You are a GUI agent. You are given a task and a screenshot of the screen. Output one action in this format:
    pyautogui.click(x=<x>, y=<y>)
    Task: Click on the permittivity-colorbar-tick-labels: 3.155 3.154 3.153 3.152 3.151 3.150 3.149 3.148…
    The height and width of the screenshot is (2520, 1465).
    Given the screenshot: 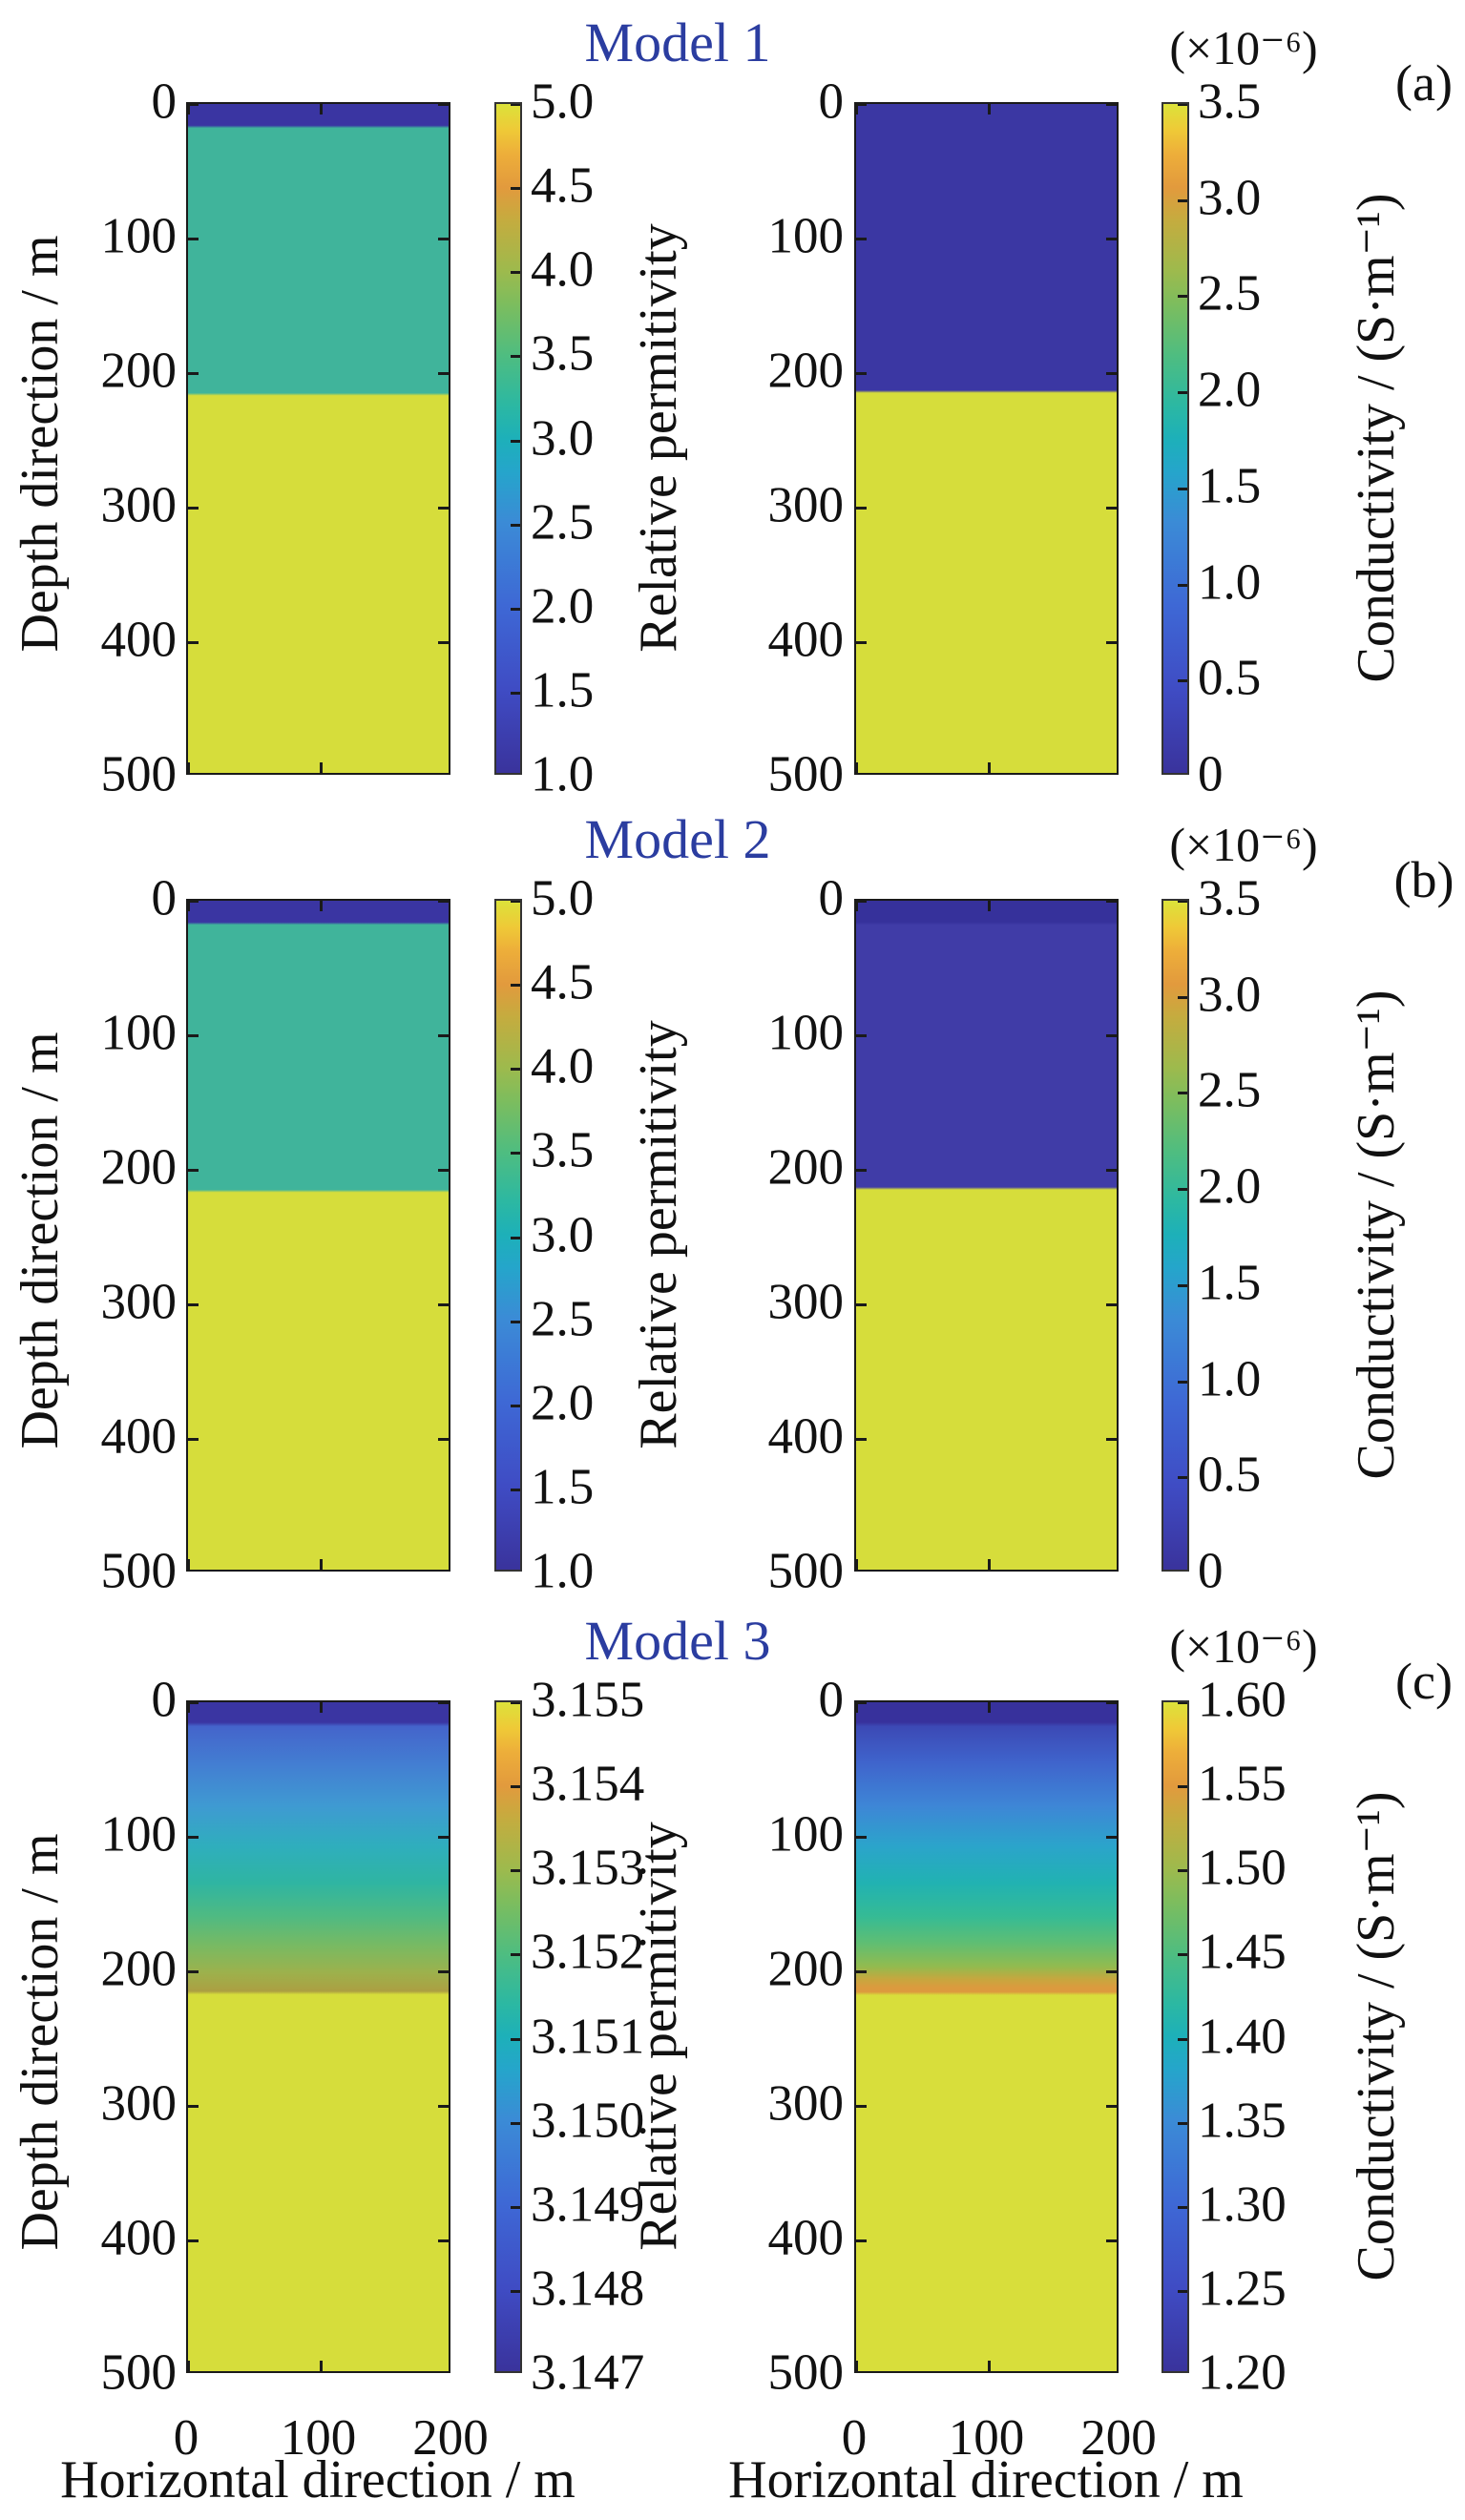 What is the action you would take?
    pyautogui.click(x=616, y=2036)
    